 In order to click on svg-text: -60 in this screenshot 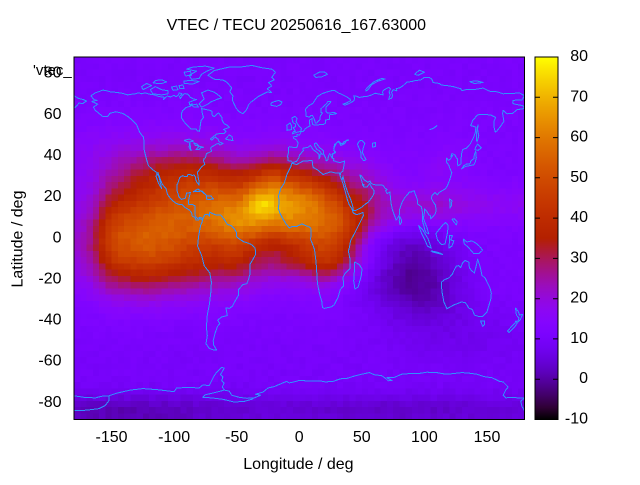, I will do `click(49, 361)`.